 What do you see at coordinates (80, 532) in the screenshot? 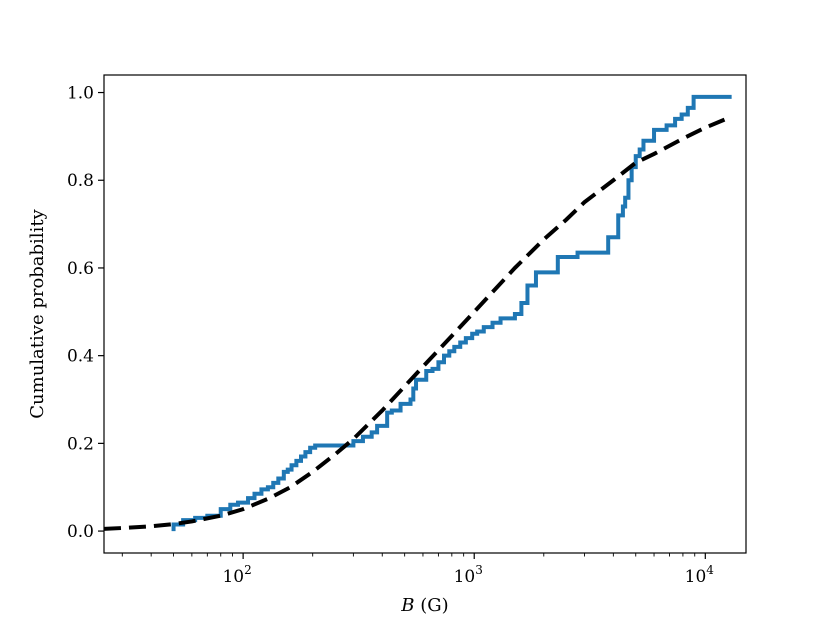
I see `y-tick-label: 0.0` at bounding box center [80, 532].